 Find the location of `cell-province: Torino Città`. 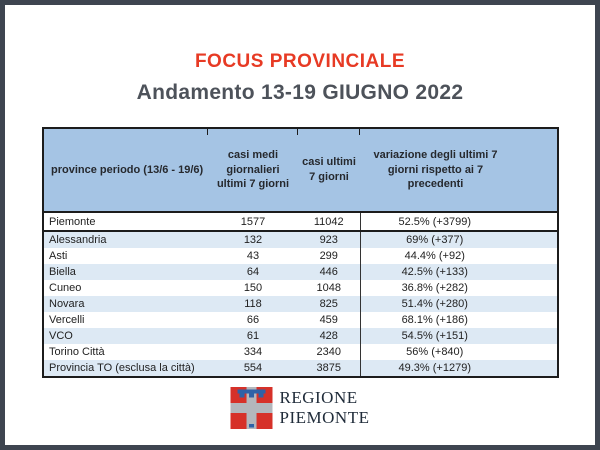

cell-province: Torino Città is located at coordinates (77, 352).